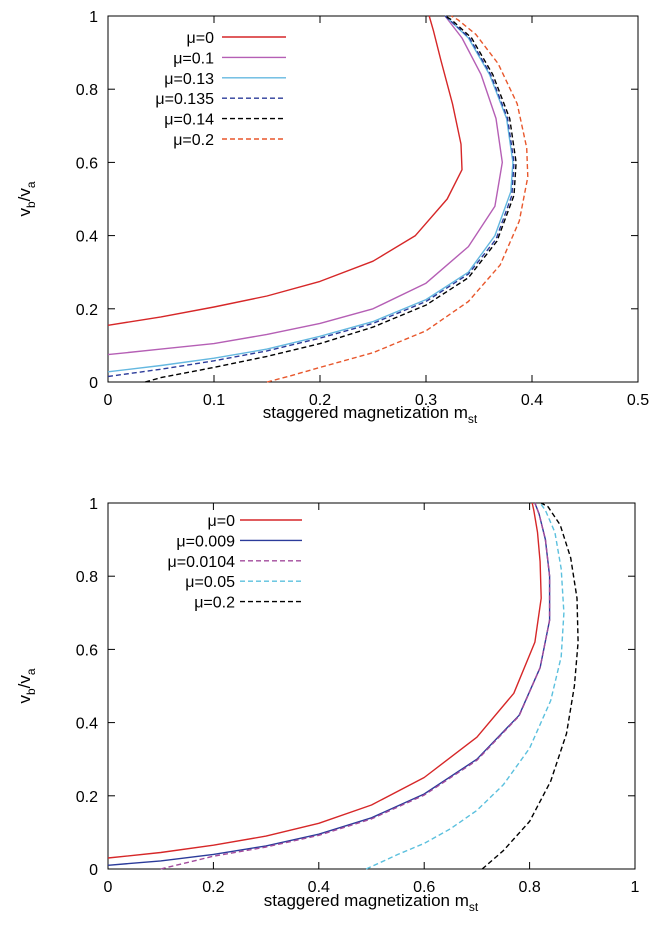 The height and width of the screenshot is (934, 655). What do you see at coordinates (426, 400) in the screenshot?
I see `x-tick-label: 0.3` at bounding box center [426, 400].